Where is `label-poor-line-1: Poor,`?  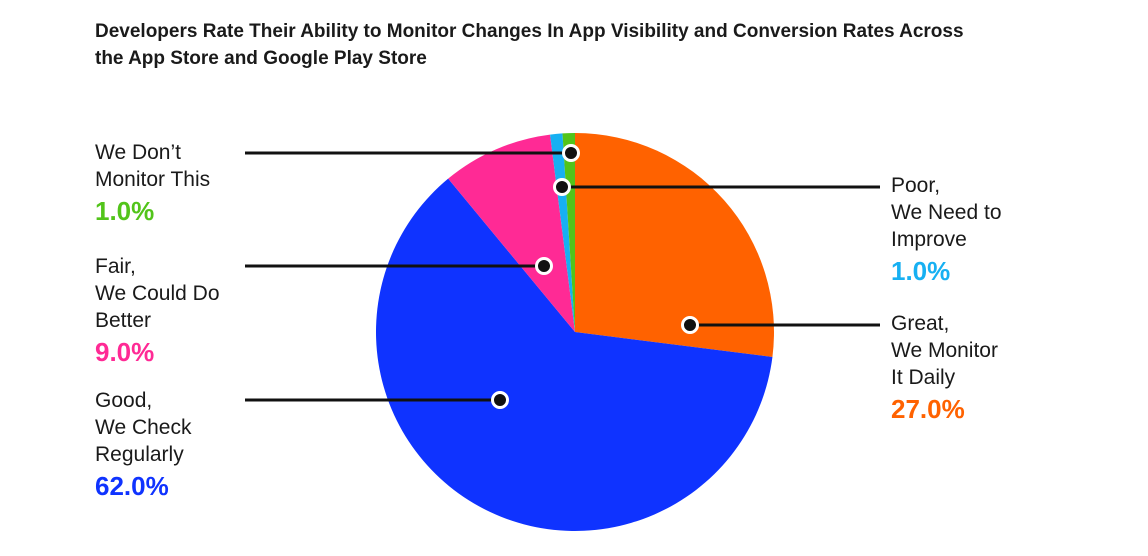 label-poor-line-1: Poor, is located at coordinates (916, 185).